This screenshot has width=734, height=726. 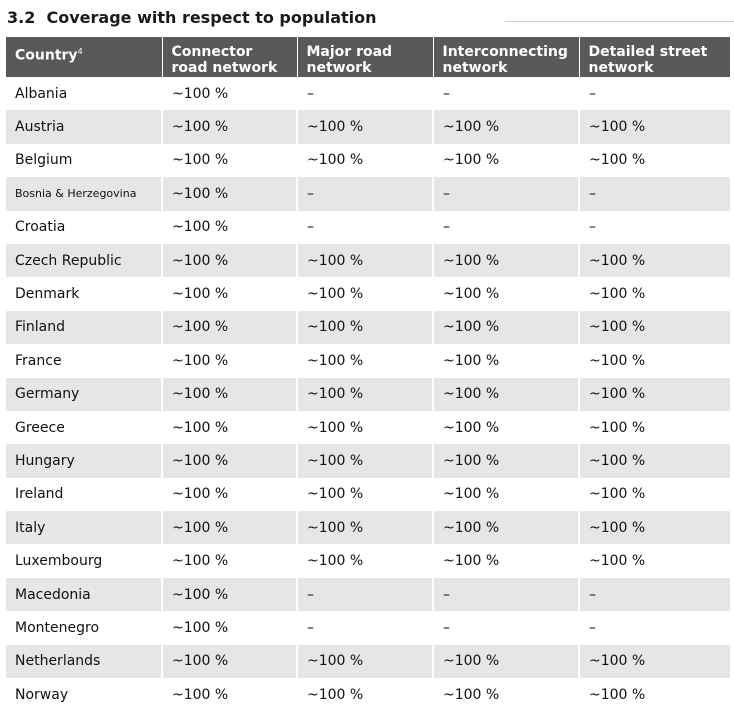 What do you see at coordinates (84, 127) in the screenshot?
I see `country-cell: Austria` at bounding box center [84, 127].